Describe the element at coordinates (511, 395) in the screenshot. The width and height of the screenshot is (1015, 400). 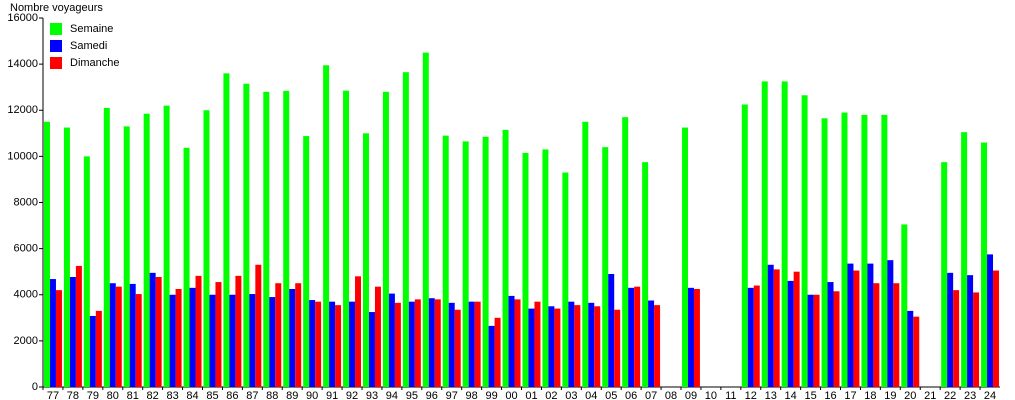
I see `x-tick-label: 00` at that location.